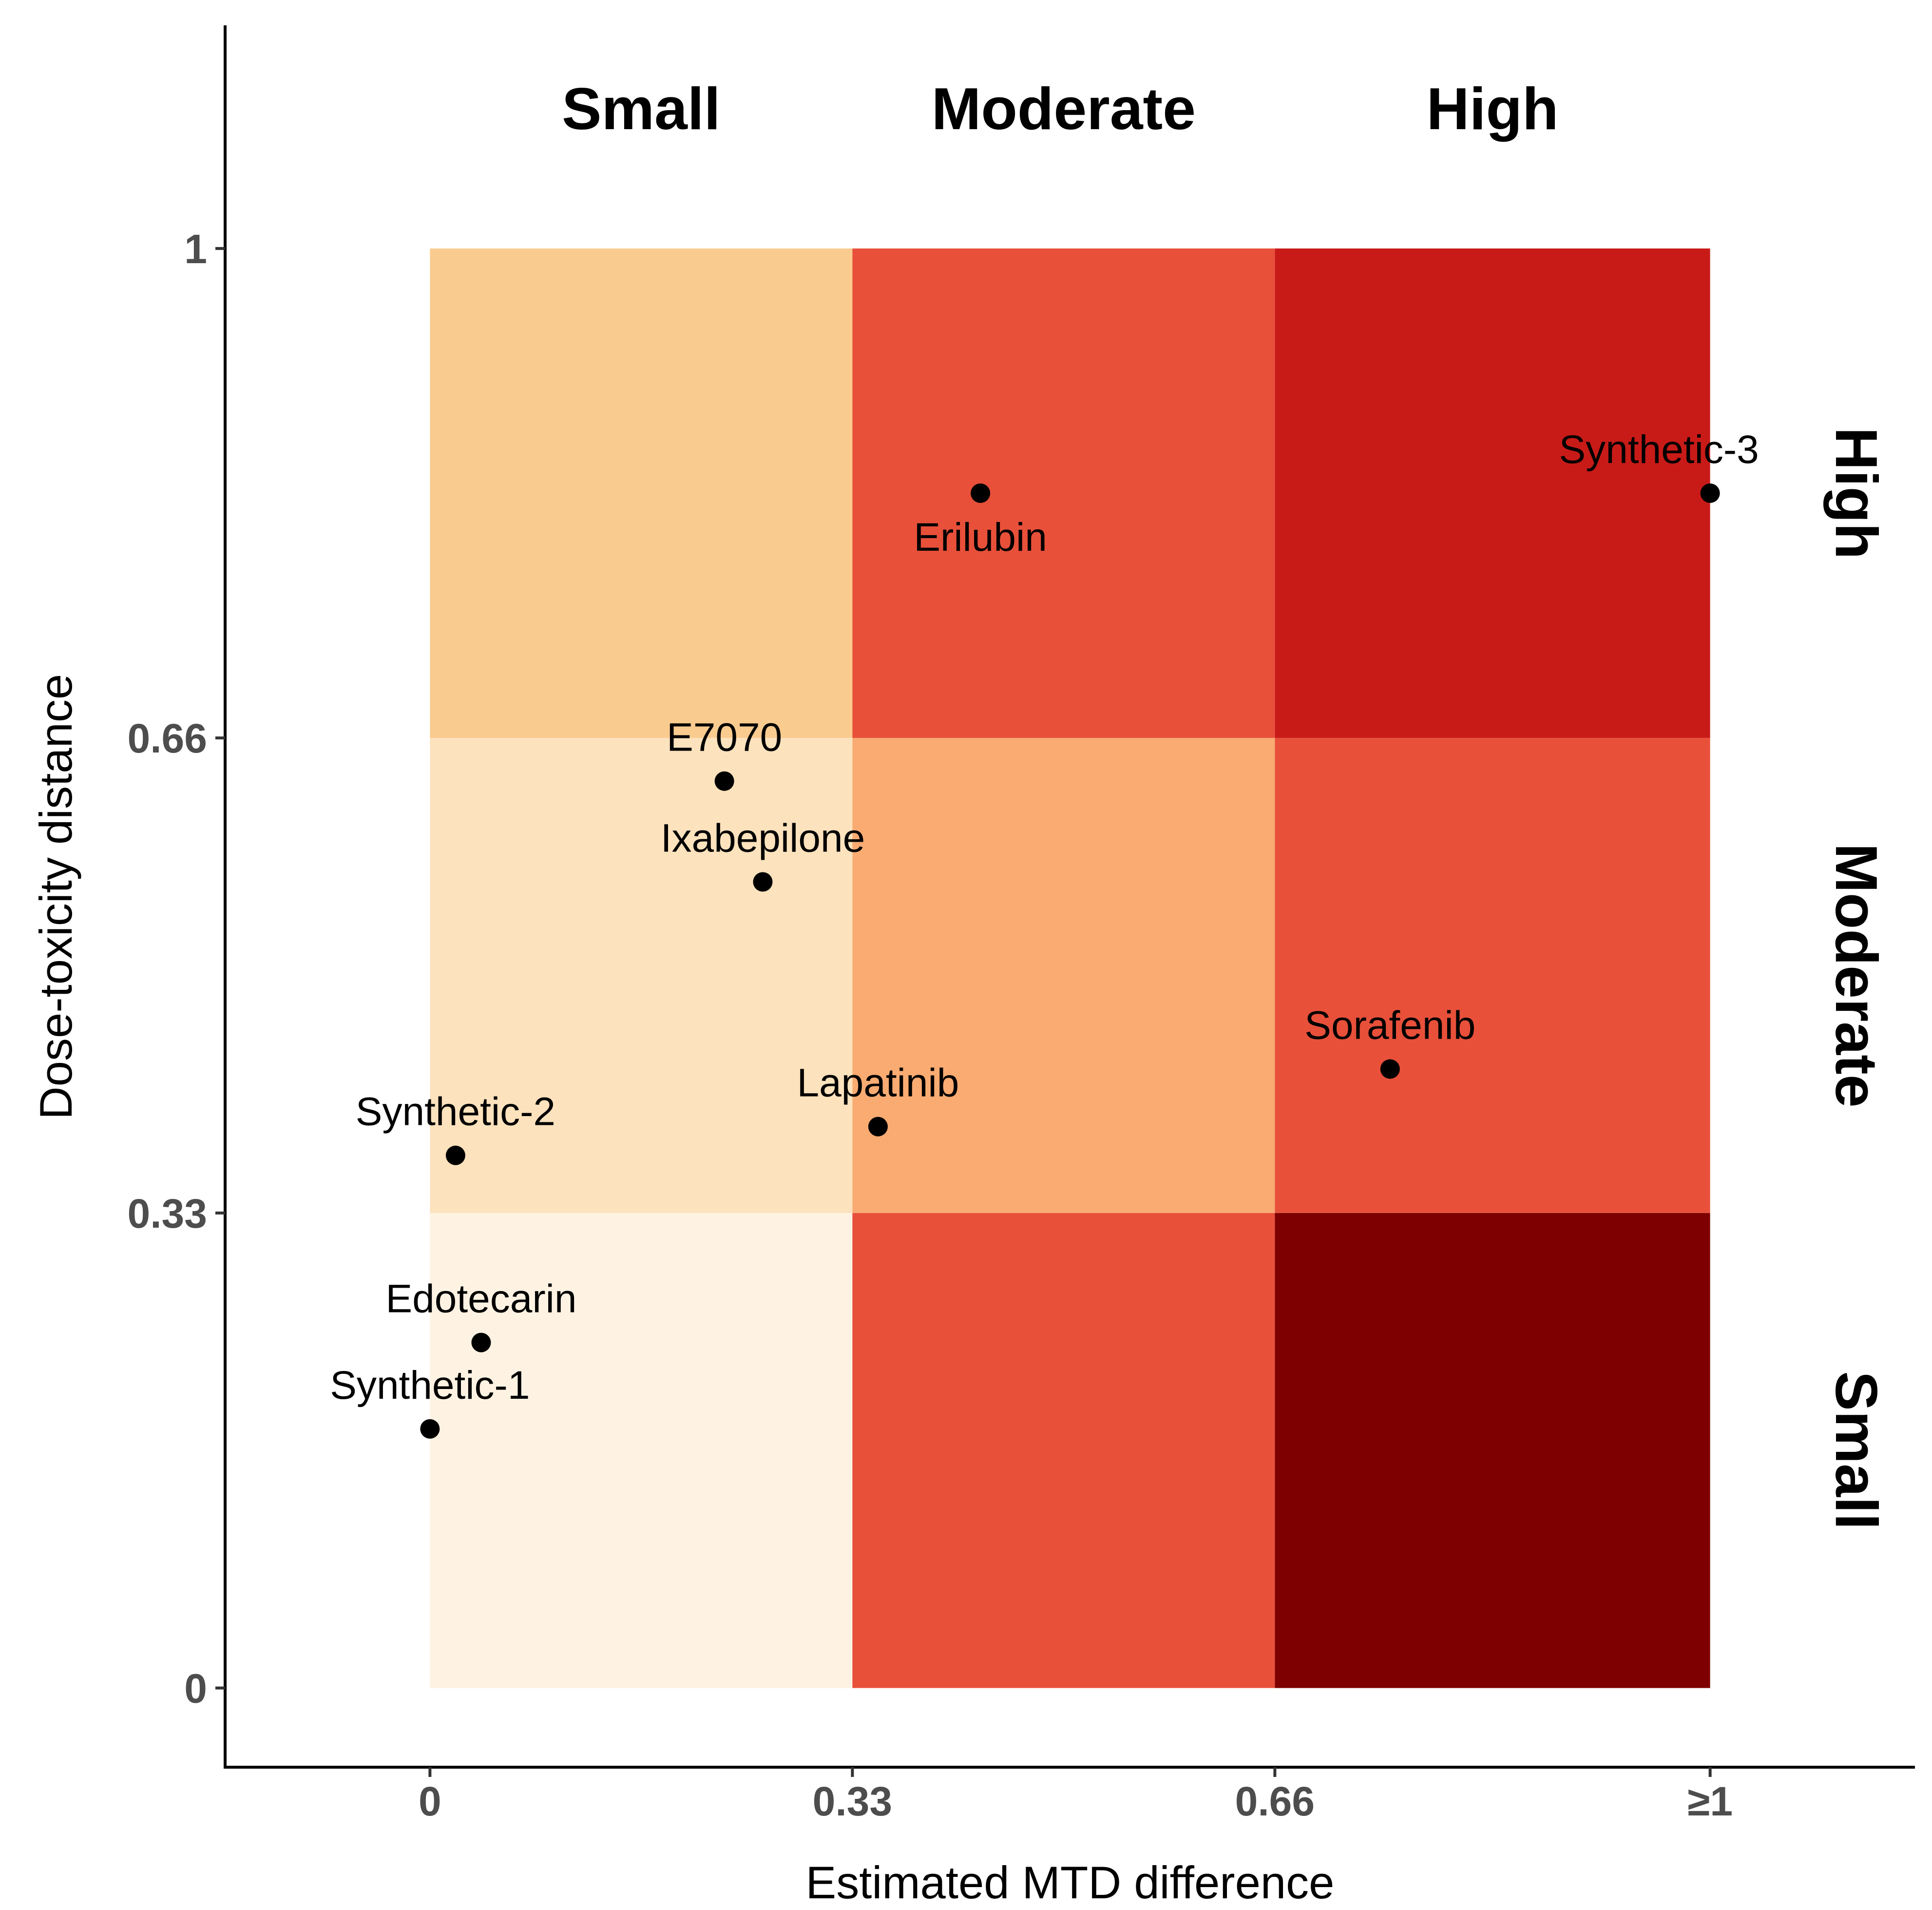  What do you see at coordinates (481, 1342) in the screenshot?
I see `point-edotecarin` at bounding box center [481, 1342].